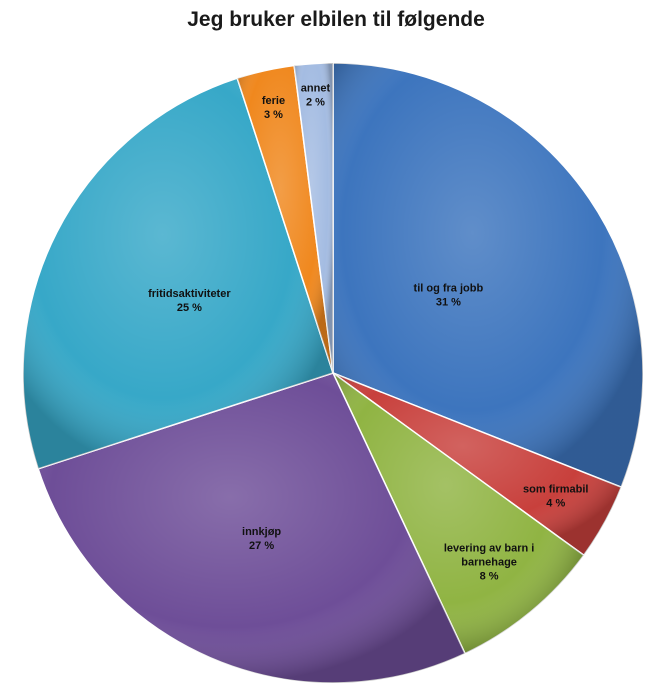 This screenshot has height=697, width=672. What do you see at coordinates (489, 563) in the screenshot?
I see `slice-label-levering-av-barn-i-barnehage: levering av barn i barnehage 8 %` at bounding box center [489, 563].